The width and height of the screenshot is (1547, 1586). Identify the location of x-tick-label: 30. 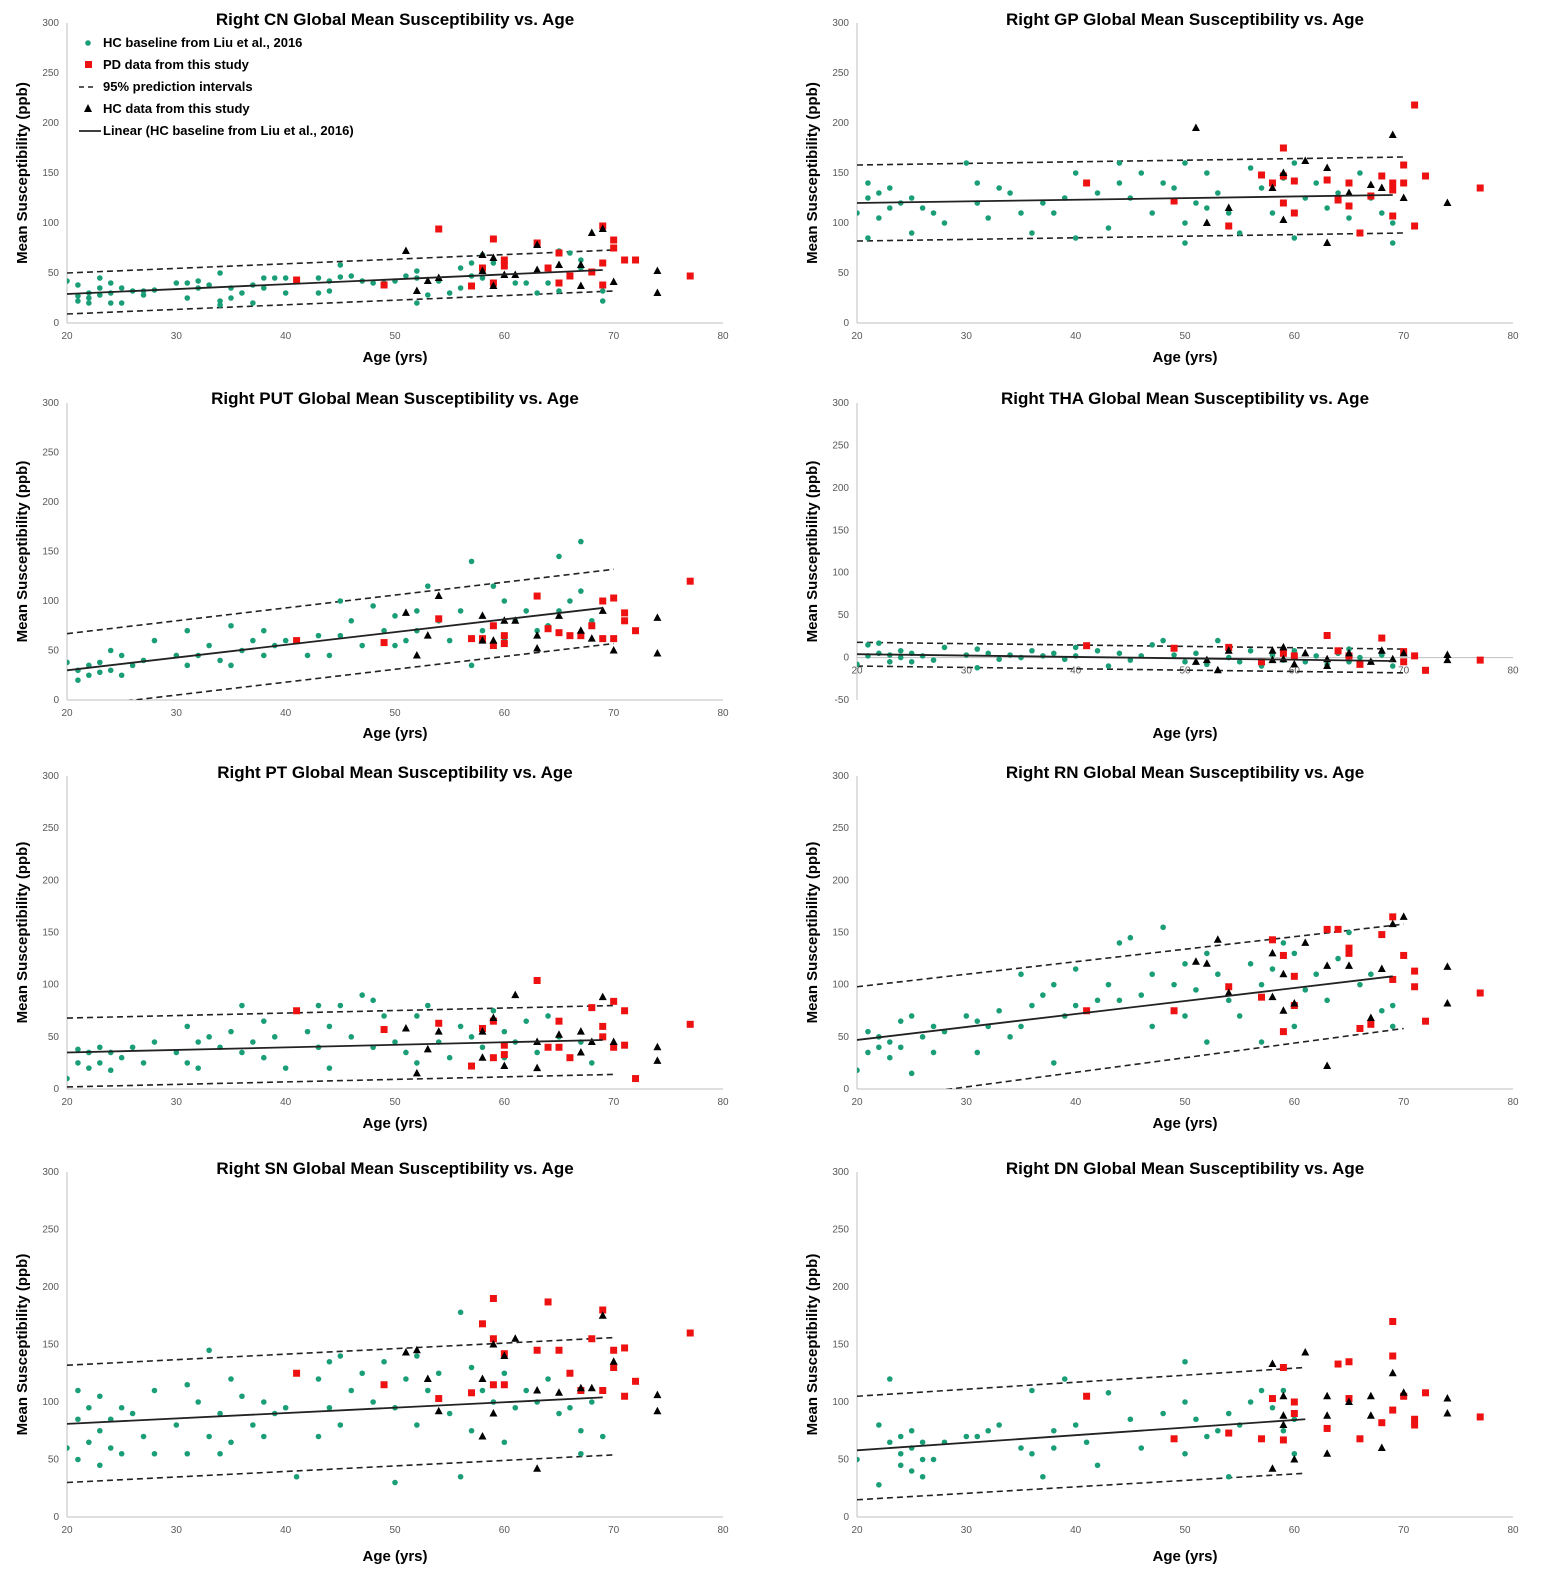
(967, 671).